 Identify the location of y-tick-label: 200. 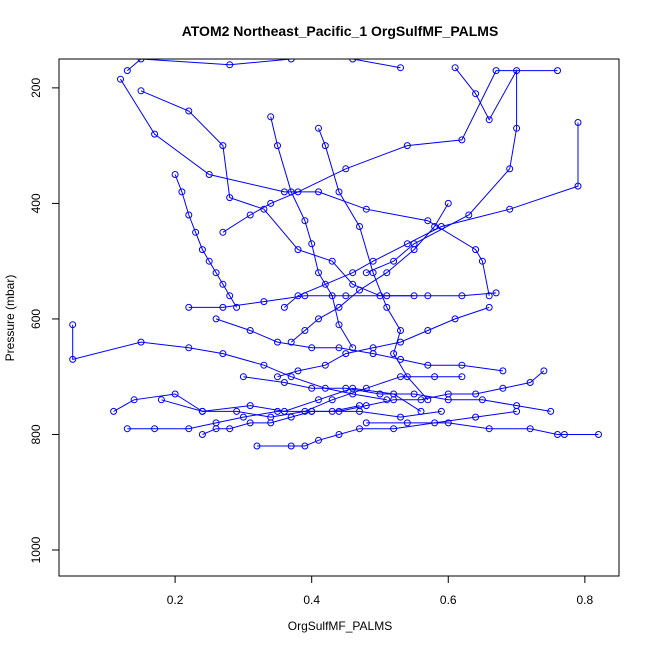
(36, 88).